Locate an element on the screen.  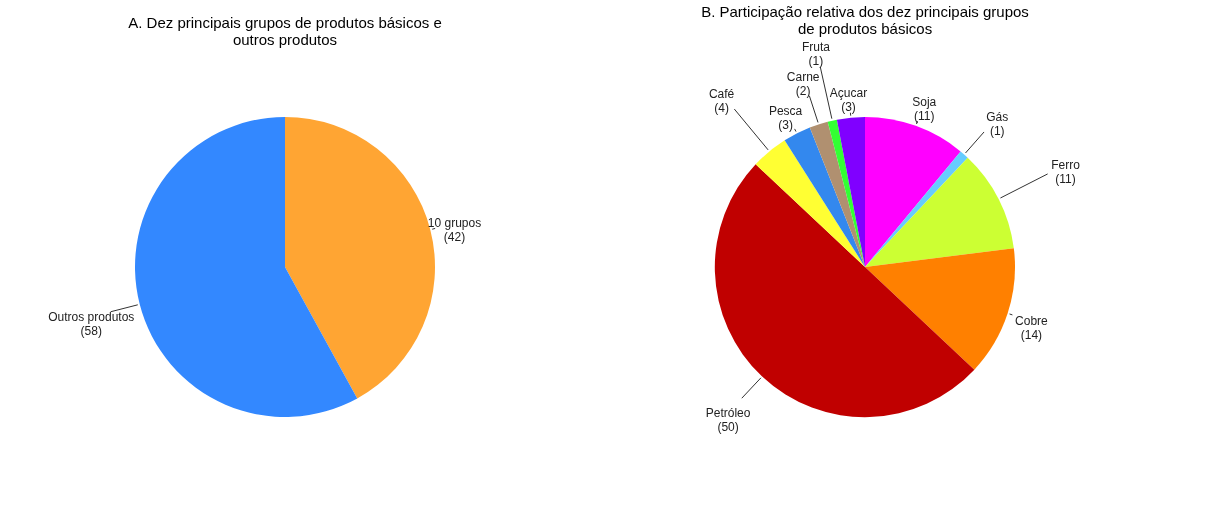
data-label: (4) is located at coordinates (721, 107).